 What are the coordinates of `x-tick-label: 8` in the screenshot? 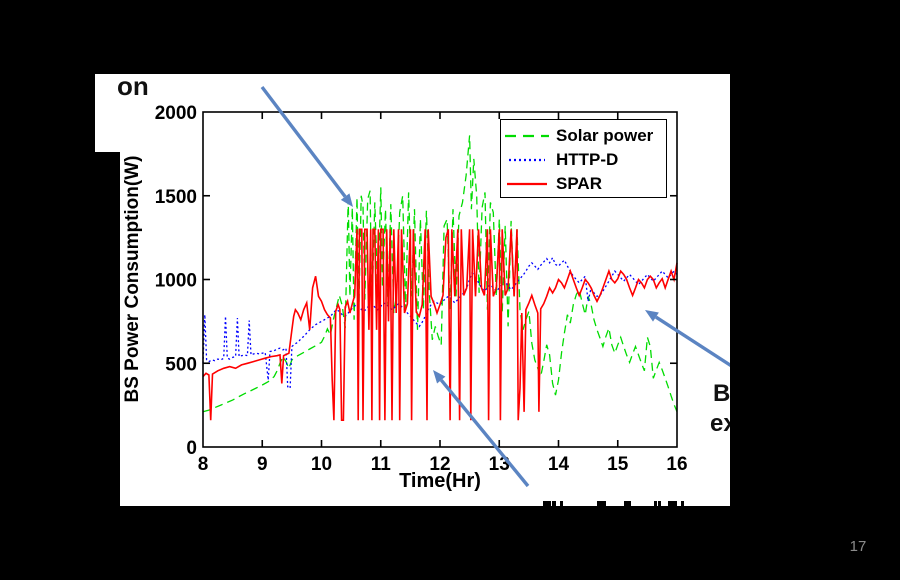 It's located at (203, 464).